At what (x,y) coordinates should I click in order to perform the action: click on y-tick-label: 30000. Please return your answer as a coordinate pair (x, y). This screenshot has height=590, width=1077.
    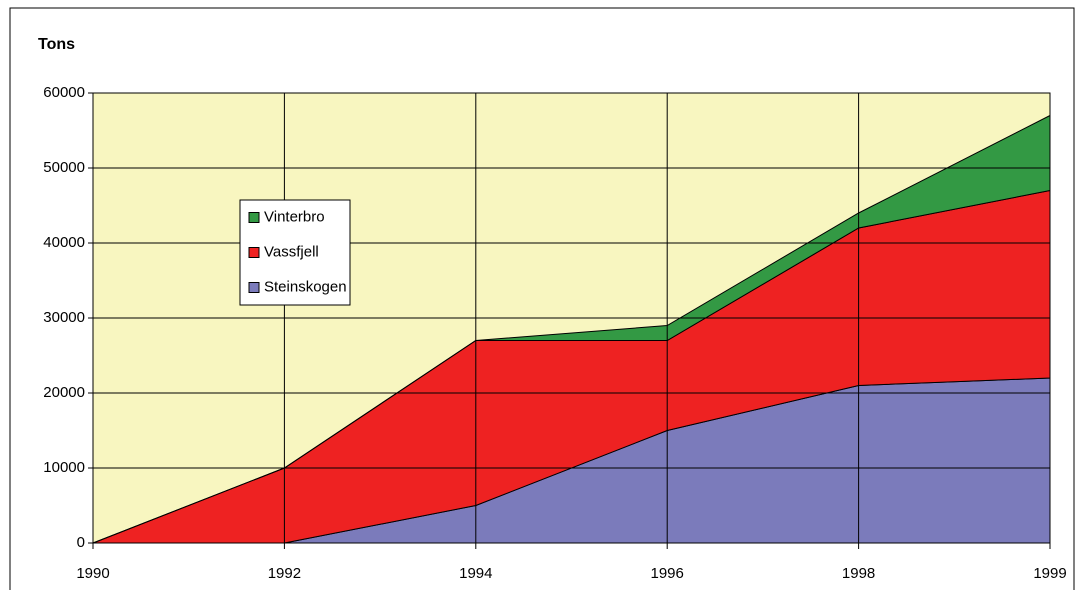
    Looking at the image, I should click on (64, 317).